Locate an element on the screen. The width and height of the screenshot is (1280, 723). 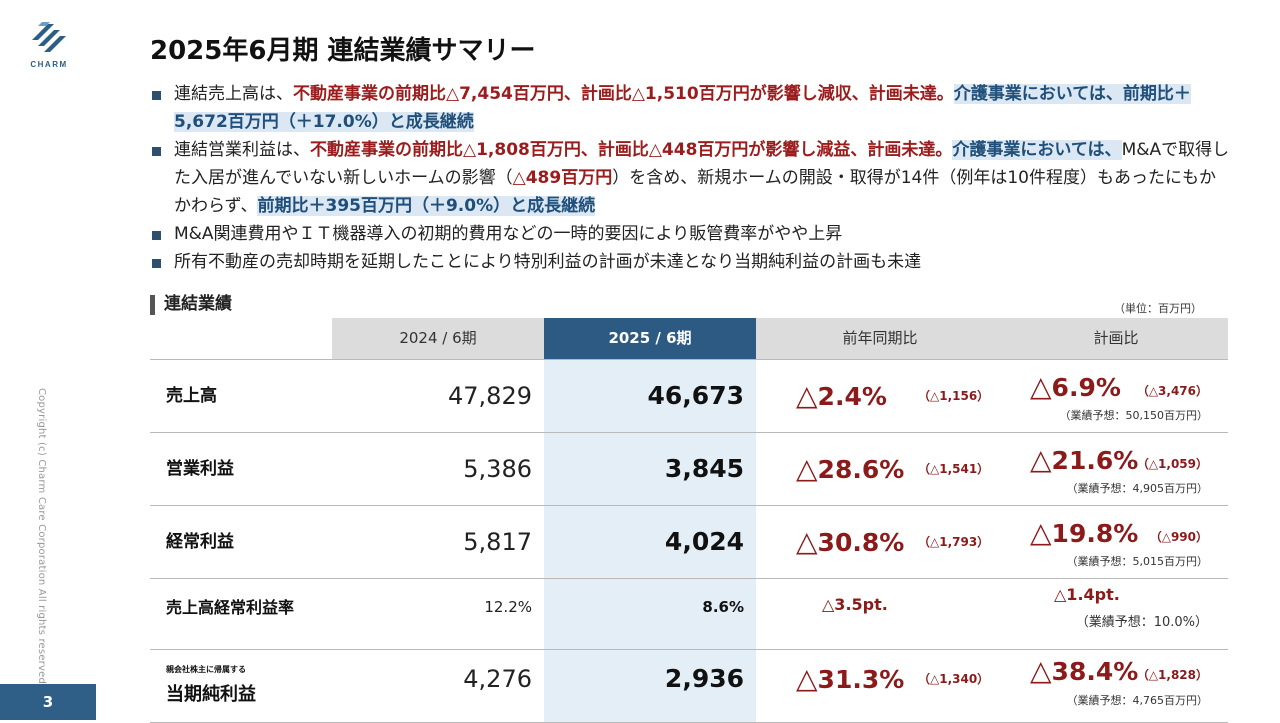
bullet-segment: 介護事業においては、 is located at coordinates (1037, 150).